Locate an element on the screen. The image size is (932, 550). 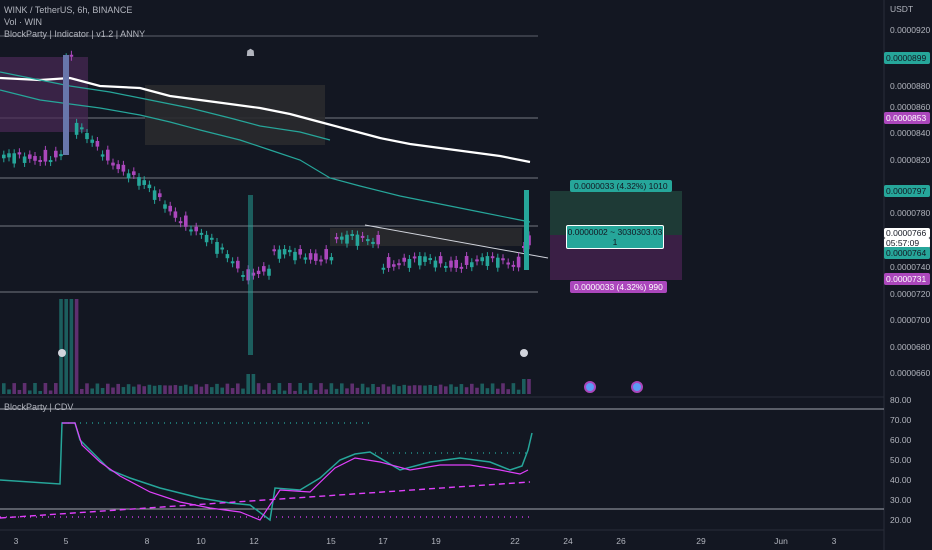
symbol-legend: WINK / TetherUS, 6h, BINANCE is located at coordinates (68, 10).